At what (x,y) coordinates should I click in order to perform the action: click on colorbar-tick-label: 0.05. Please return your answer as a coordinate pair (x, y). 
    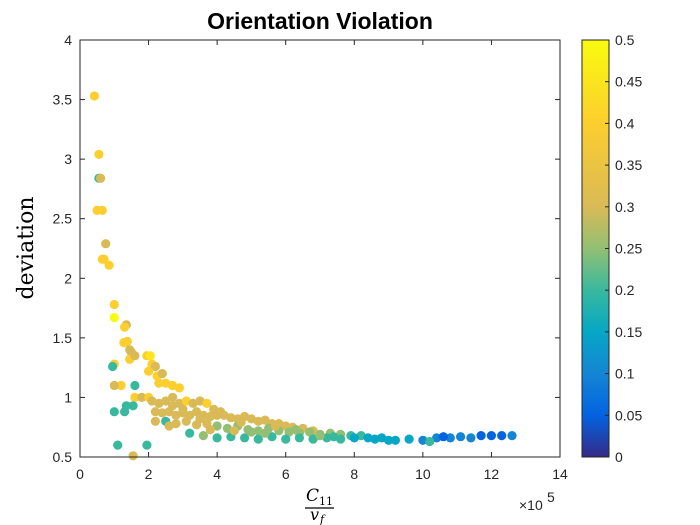
    Looking at the image, I should click on (628, 415).